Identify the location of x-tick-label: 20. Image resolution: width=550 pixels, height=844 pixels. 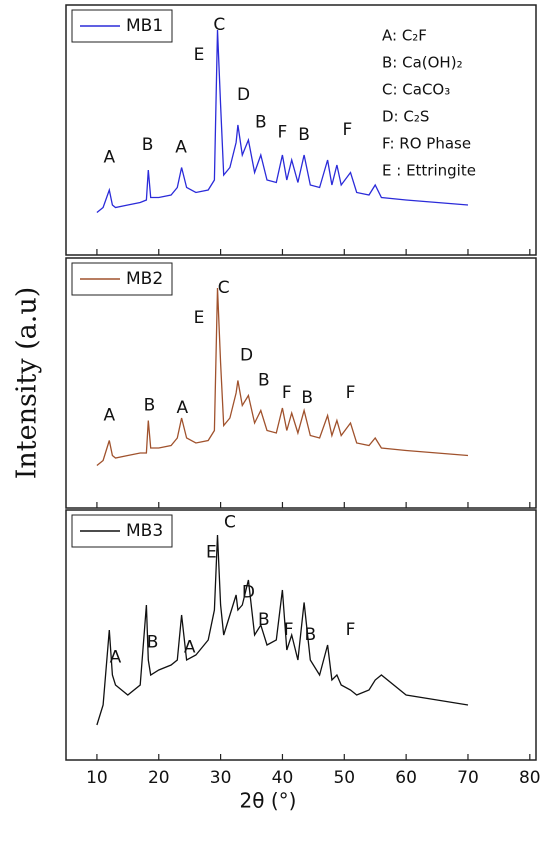
(159, 778).